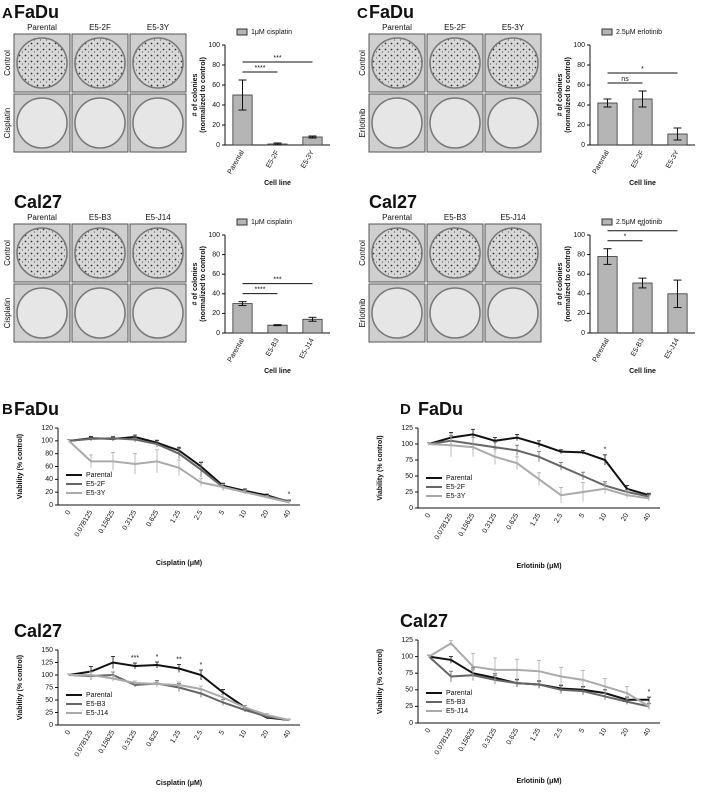 This screenshot has height=807, width=709. What do you see at coordinates (277, 279) in the screenshot?
I see `significance-label: ***` at bounding box center [277, 279].